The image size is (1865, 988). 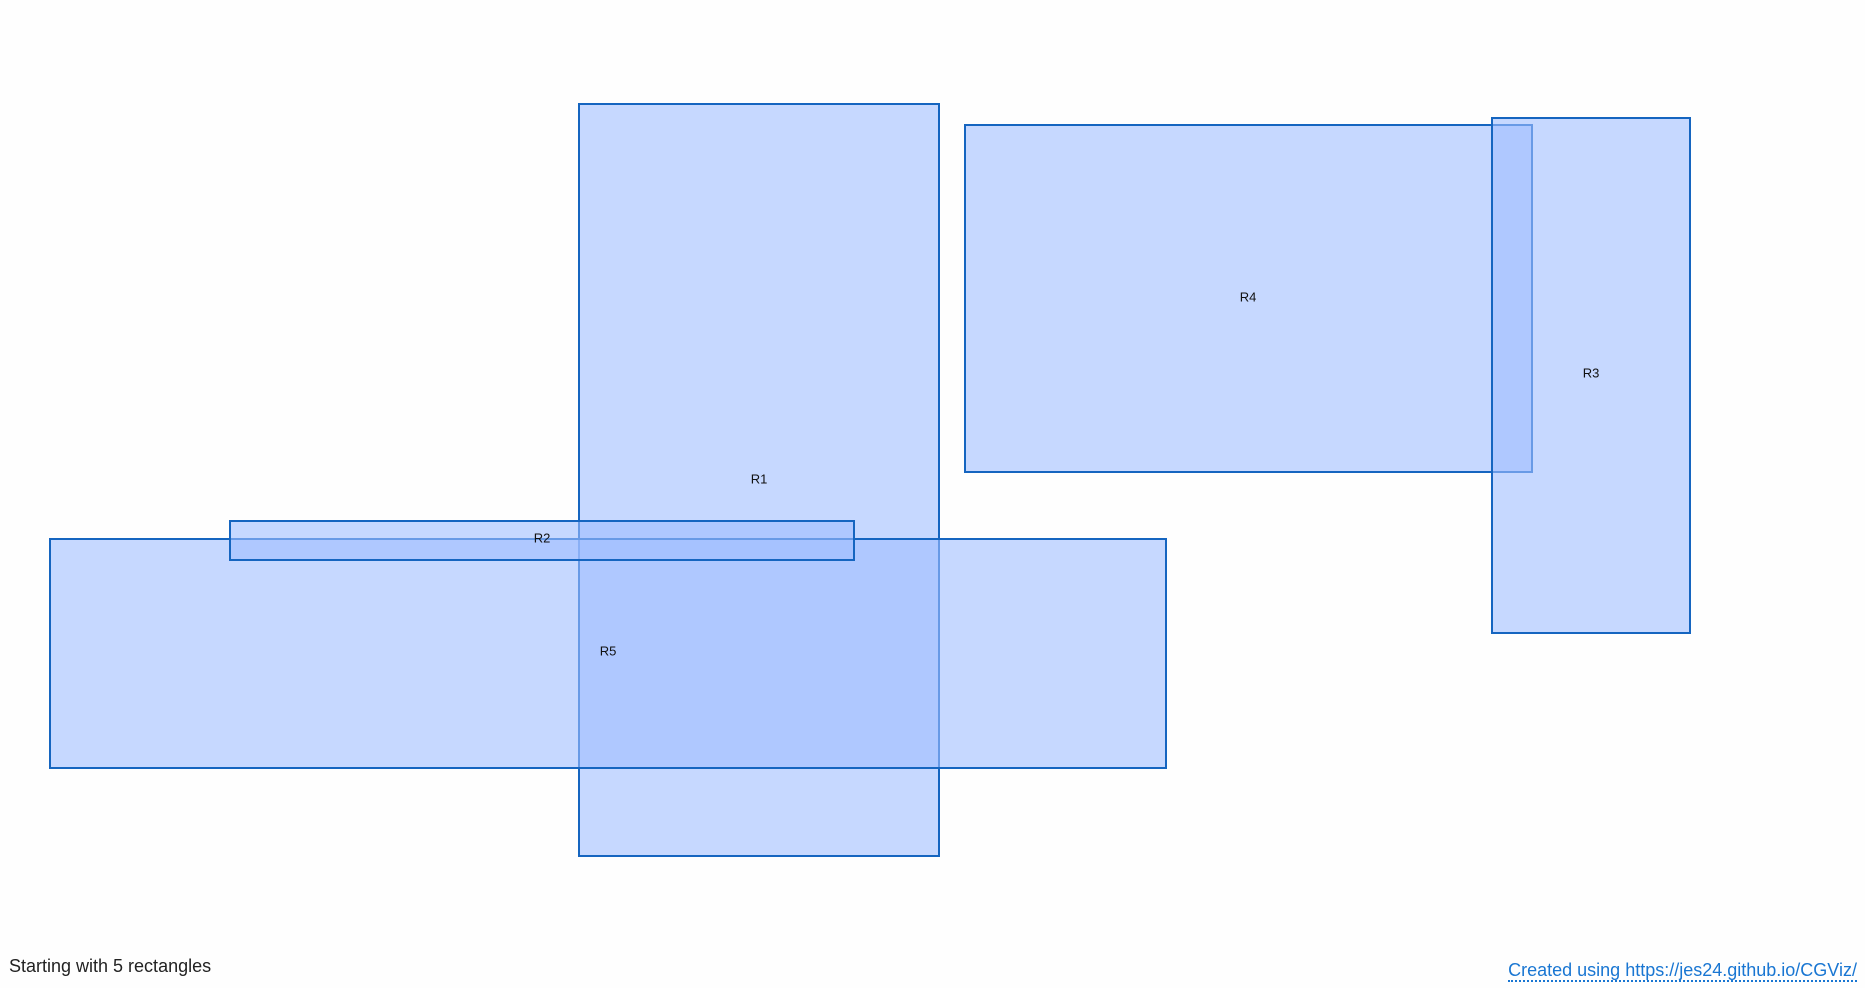 I want to click on rectangle-r2: R2, so click(x=542, y=540).